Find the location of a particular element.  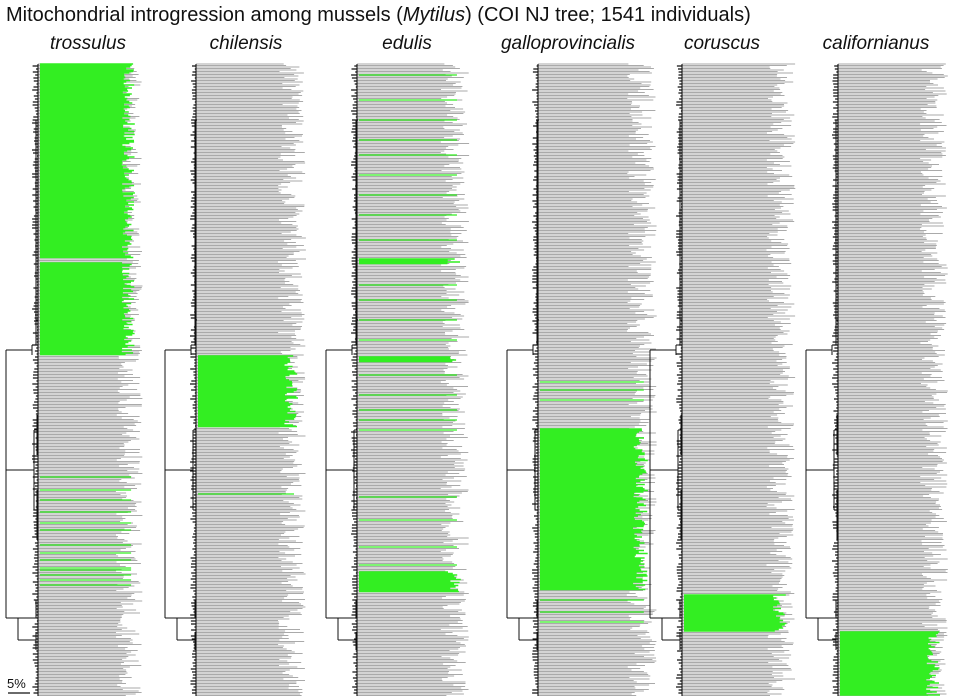

tree-skeleton-edulis is located at coordinates (341, 380).